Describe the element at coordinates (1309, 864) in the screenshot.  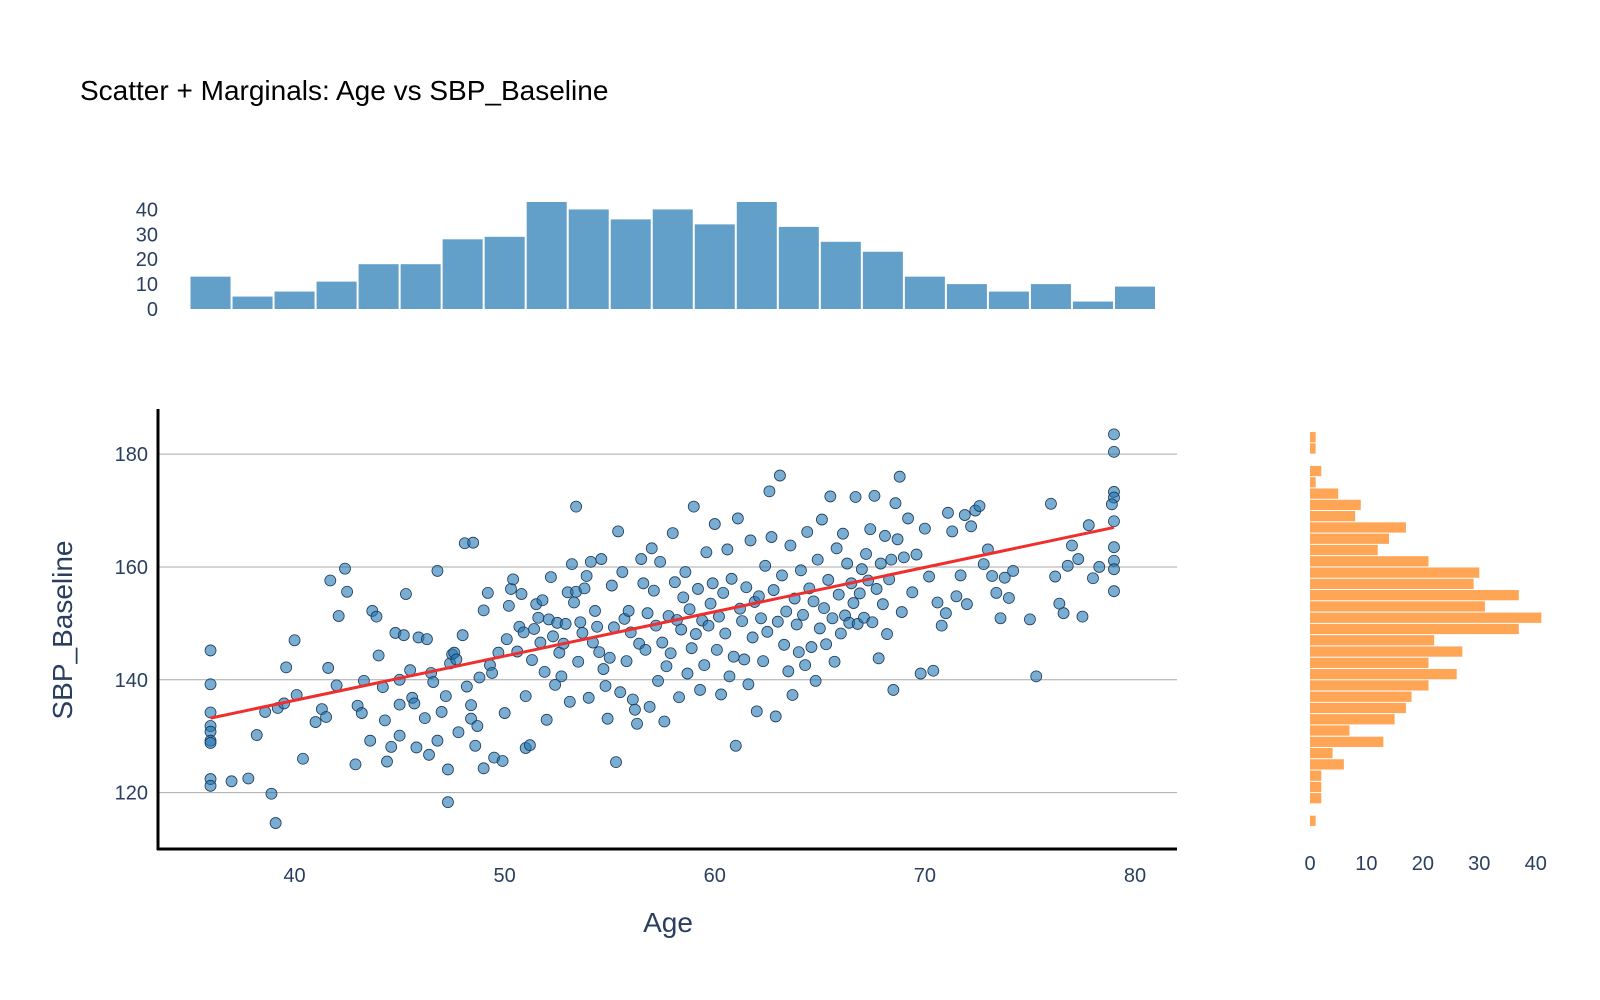
I see `right-histogram-x-tick-label: 0` at that location.